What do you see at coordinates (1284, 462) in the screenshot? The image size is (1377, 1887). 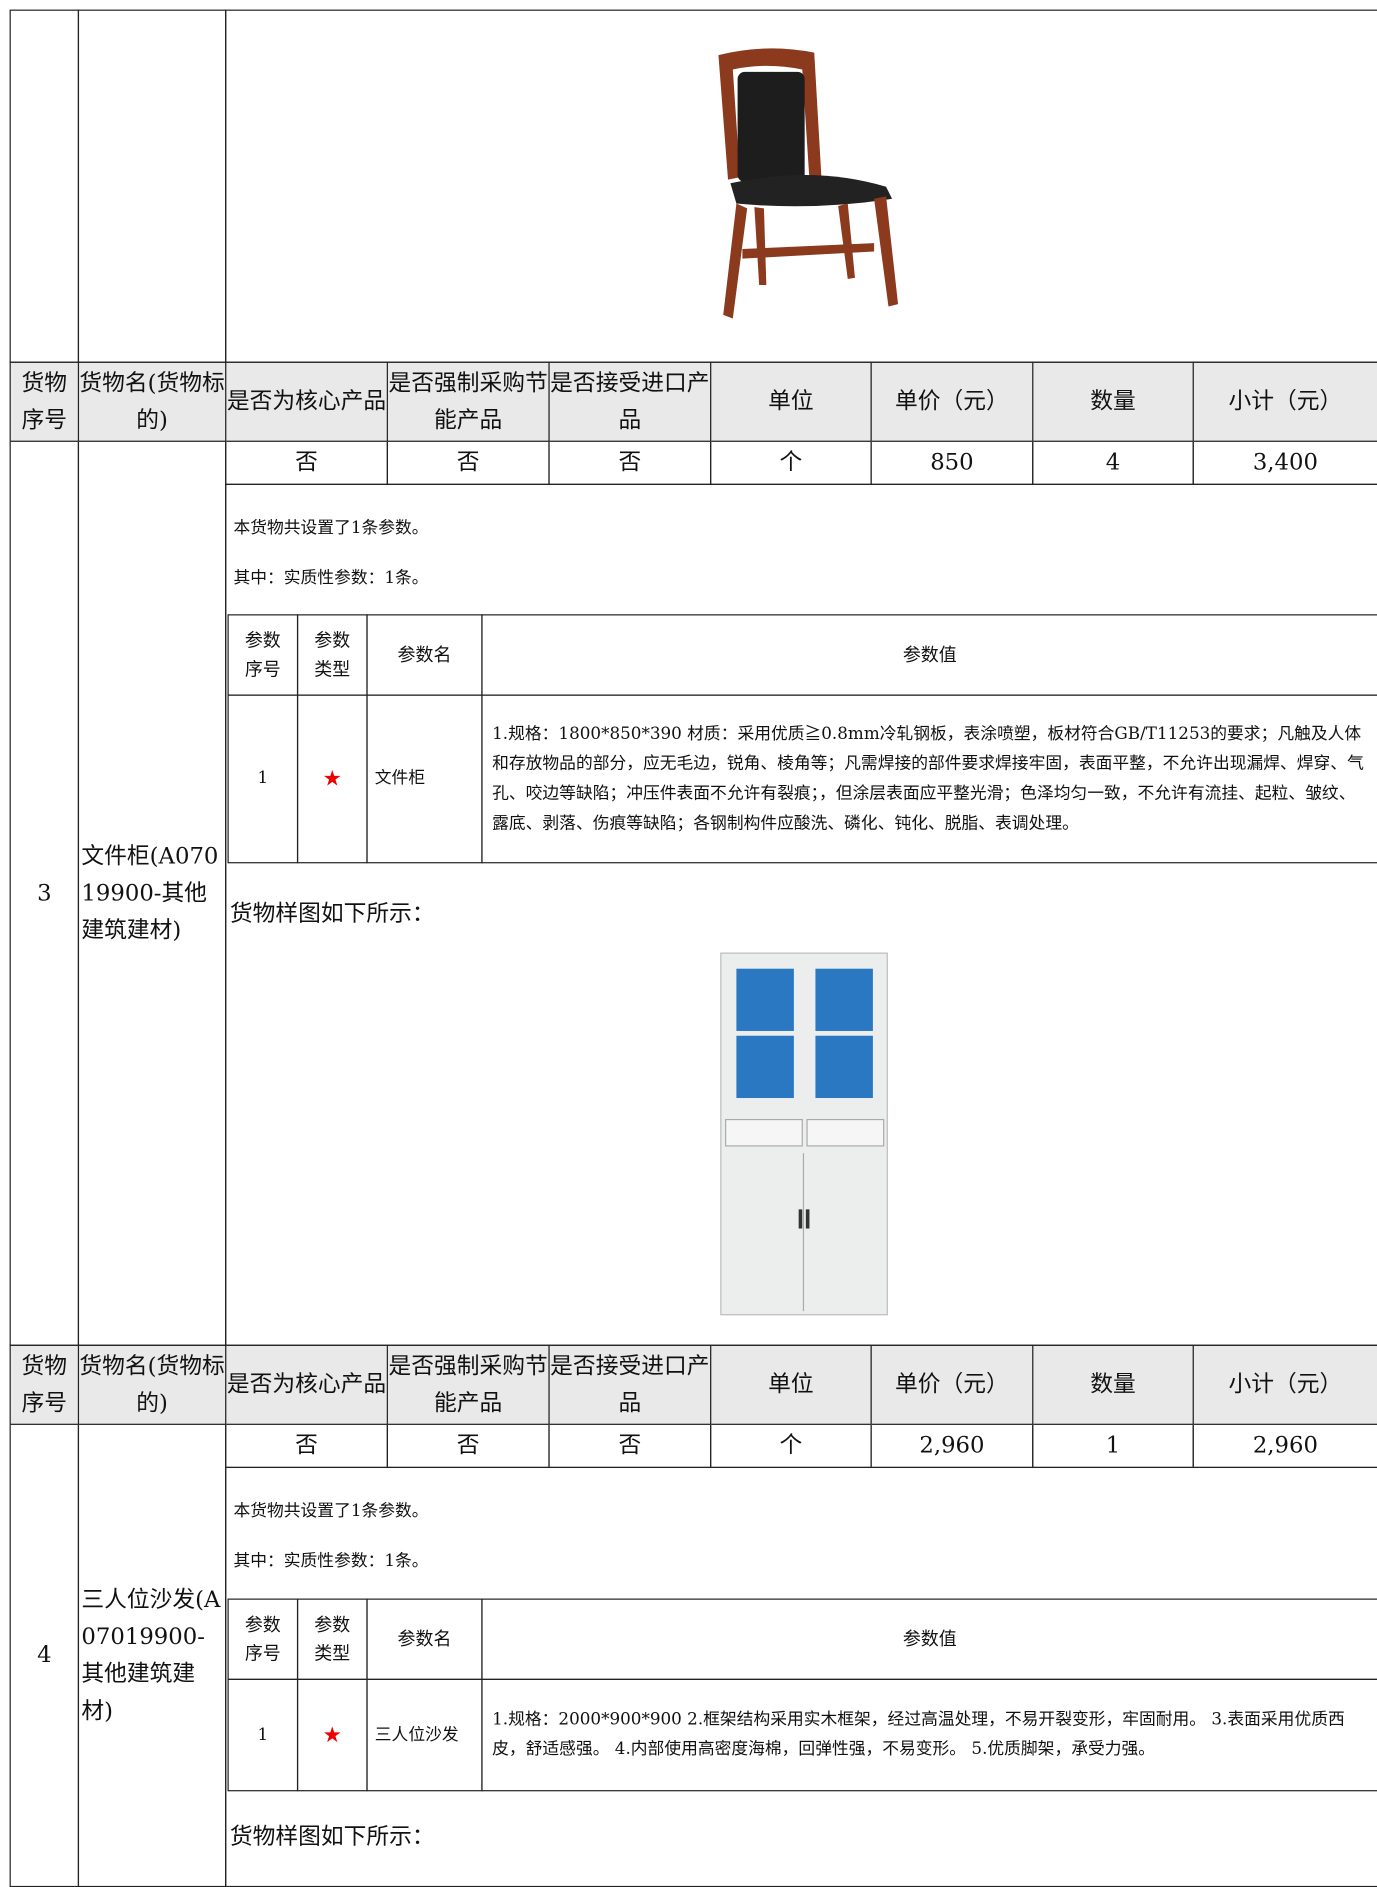 I see `row-value: 3,400` at bounding box center [1284, 462].